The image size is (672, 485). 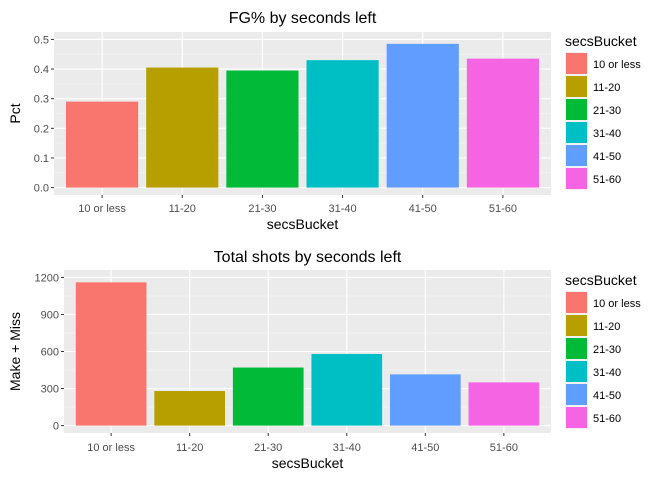 What do you see at coordinates (41, 40) in the screenshot?
I see `y-tick-label: 0.5` at bounding box center [41, 40].